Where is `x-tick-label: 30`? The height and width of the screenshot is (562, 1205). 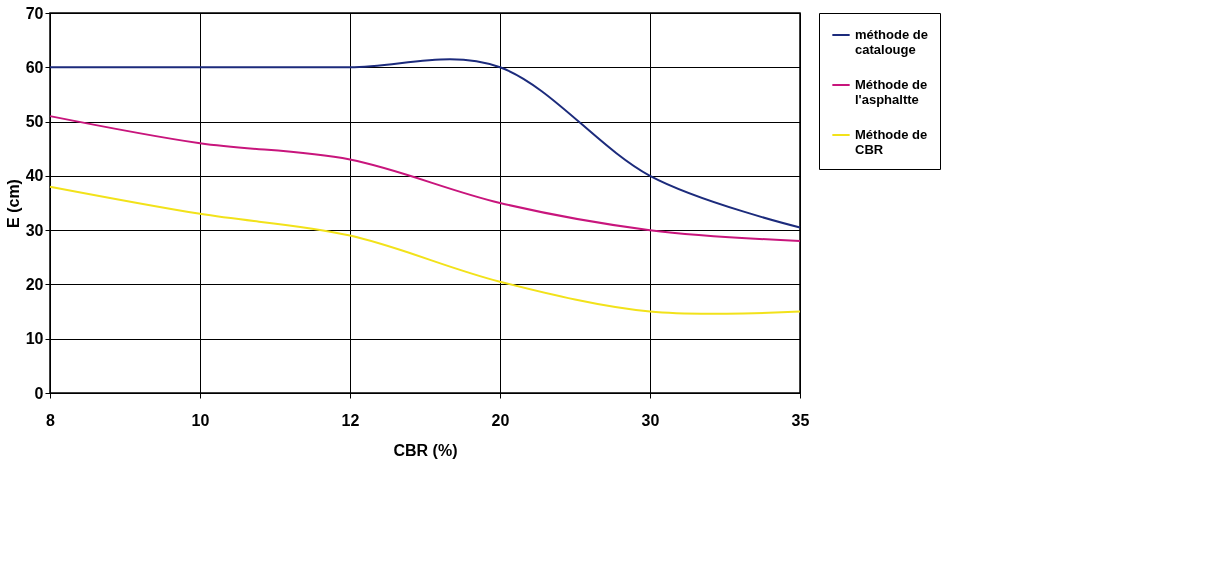
x-tick-label: 30 is located at coordinates (650, 420).